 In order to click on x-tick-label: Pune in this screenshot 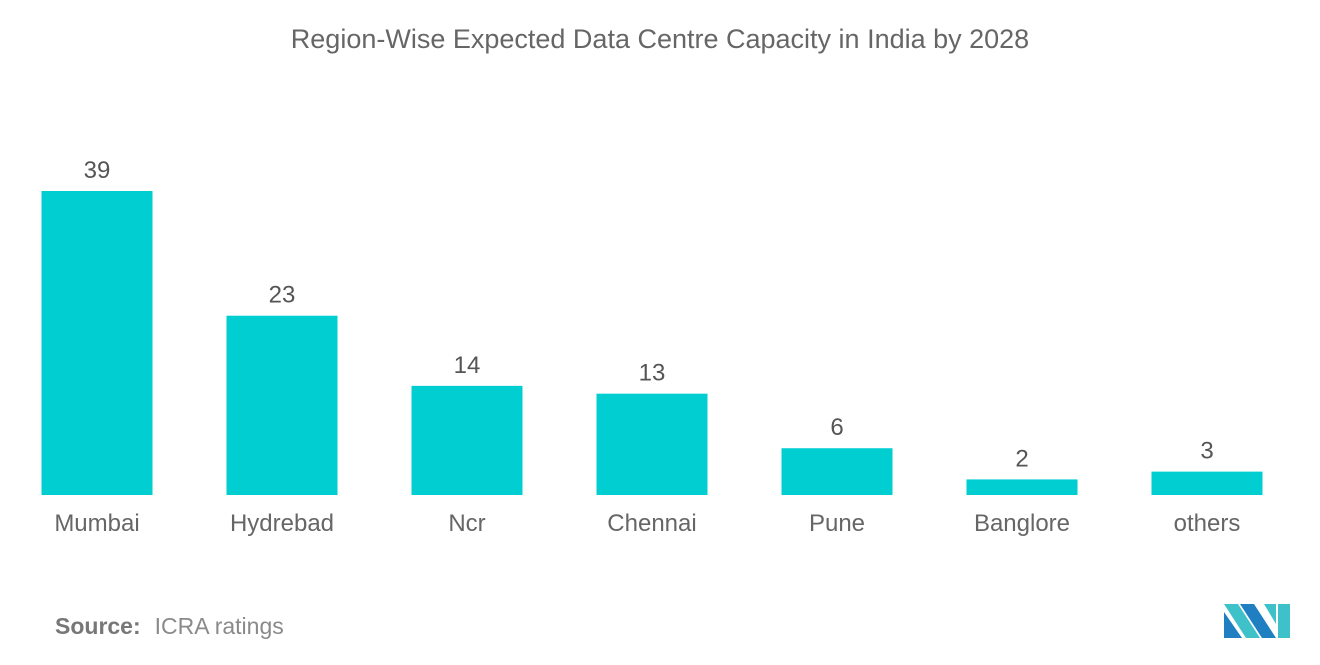, I will do `click(837, 523)`.